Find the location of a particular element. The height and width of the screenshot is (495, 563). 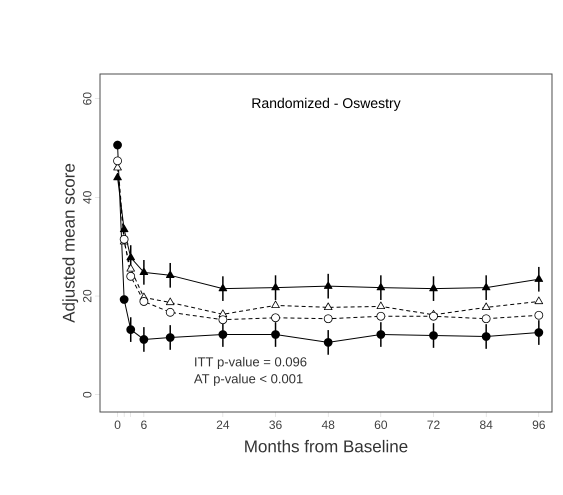

y-tick-label: 0 is located at coordinates (87, 395).